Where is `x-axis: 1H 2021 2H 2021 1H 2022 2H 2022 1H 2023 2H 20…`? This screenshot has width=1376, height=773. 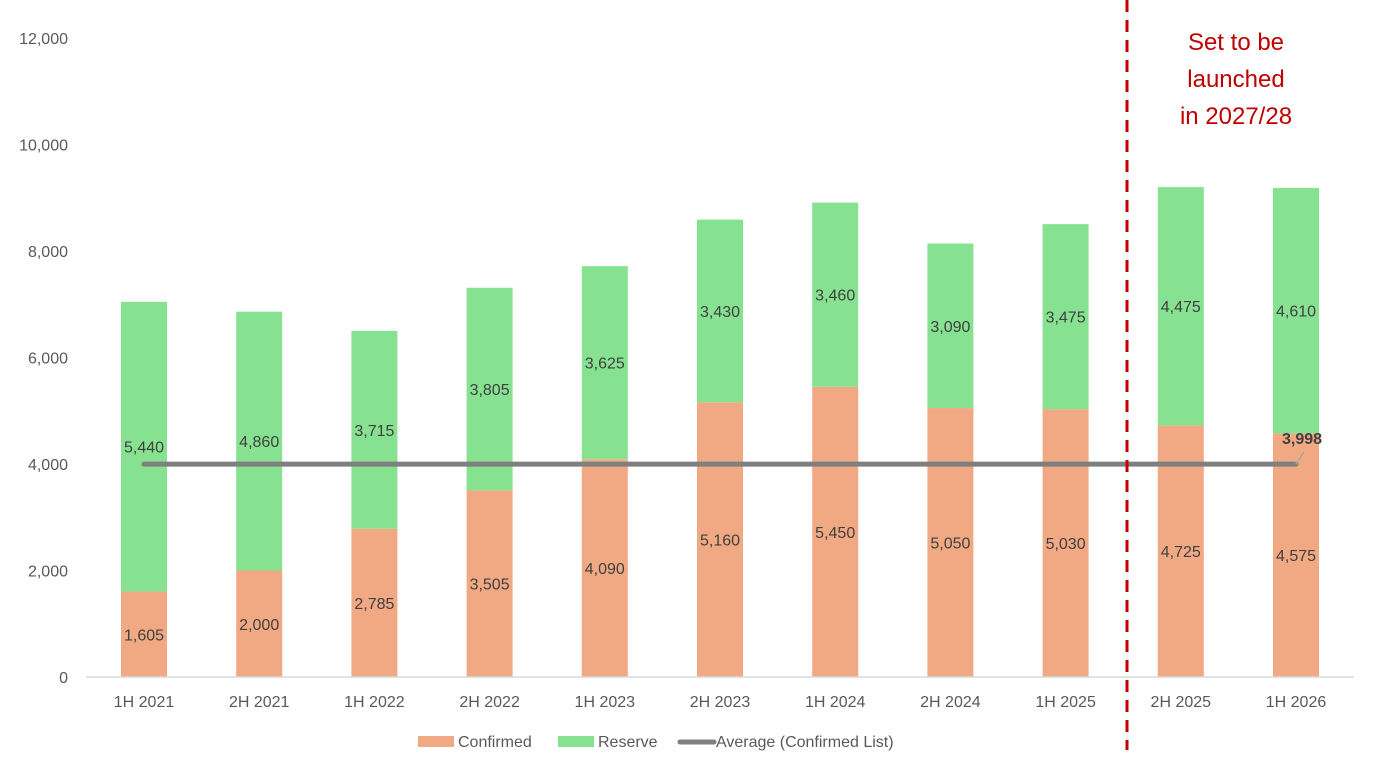
x-axis: 1H 2021 2H 2021 1H 2022 2H 2022 1H 2023 2H 20… is located at coordinates (720, 702).